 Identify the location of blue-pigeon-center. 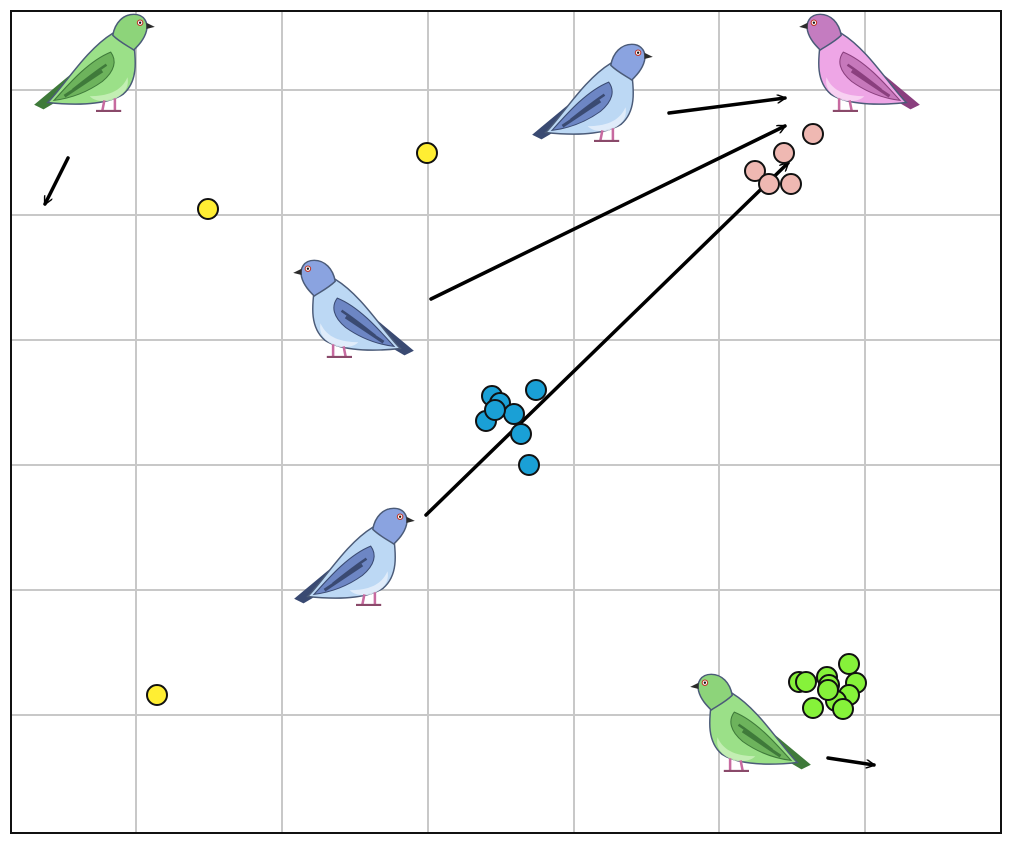
(353, 308).